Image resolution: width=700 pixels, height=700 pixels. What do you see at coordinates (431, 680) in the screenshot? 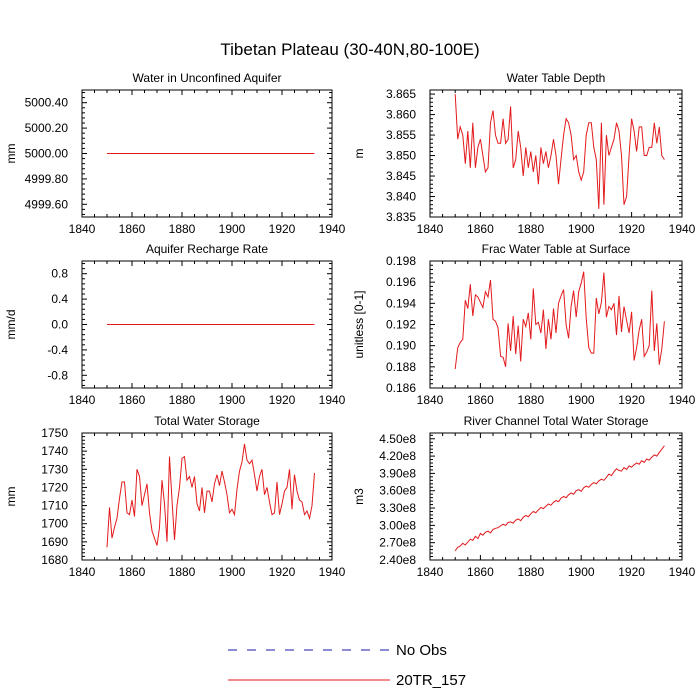
I see `legend-label-20tr-157: 20TR_157` at bounding box center [431, 680].